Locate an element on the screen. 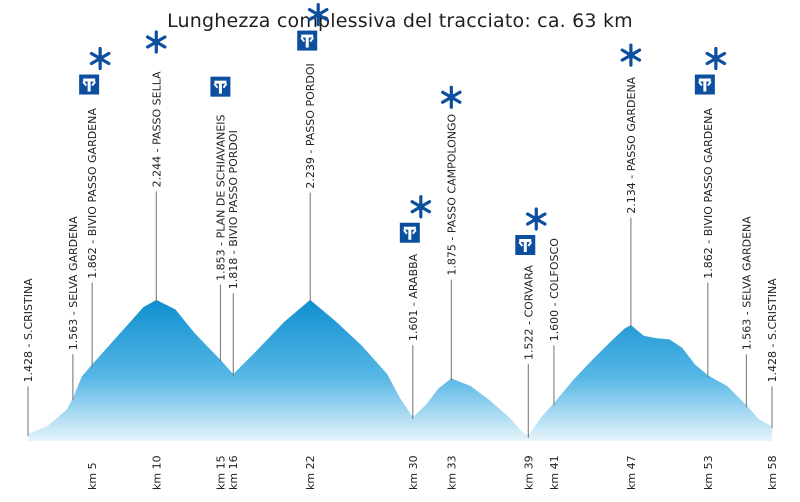  km-tick-label: km 15 is located at coordinates (220, 472).